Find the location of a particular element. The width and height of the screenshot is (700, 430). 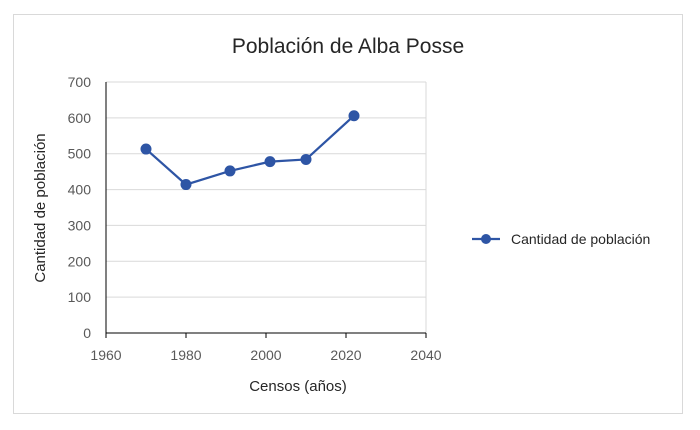

series-line is located at coordinates (250, 150).